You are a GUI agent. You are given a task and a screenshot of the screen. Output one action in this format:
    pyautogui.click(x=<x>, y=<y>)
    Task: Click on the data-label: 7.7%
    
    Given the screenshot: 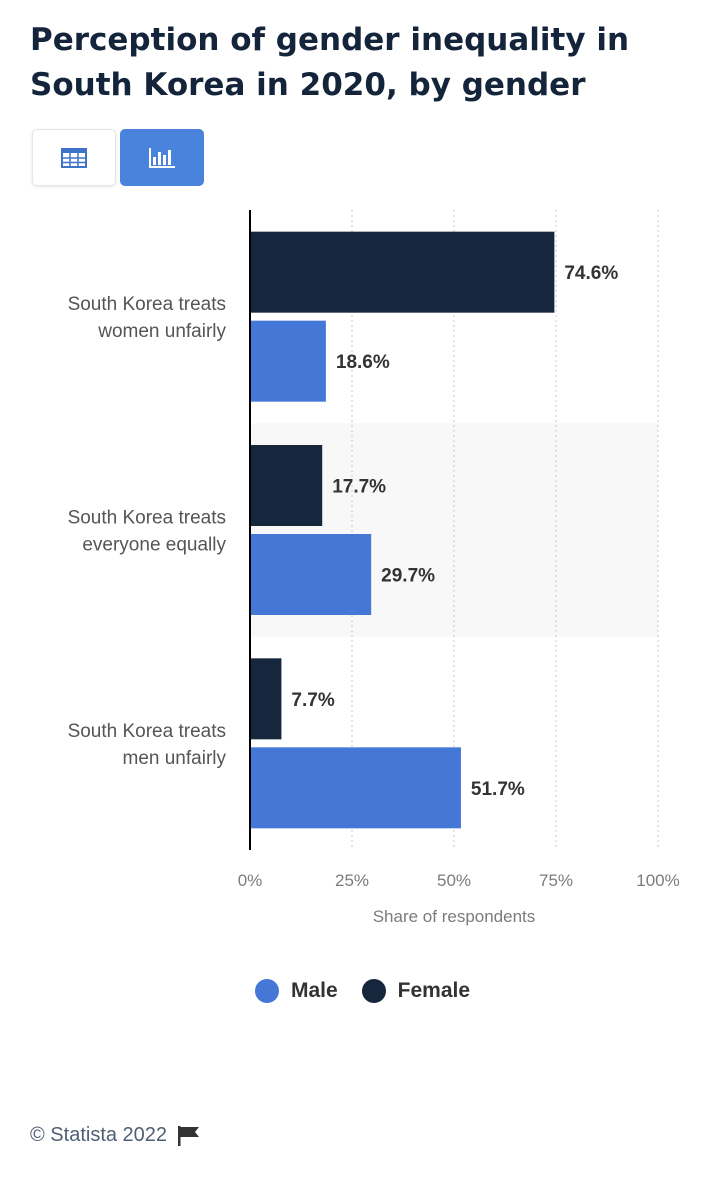 What is the action you would take?
    pyautogui.click(x=312, y=700)
    